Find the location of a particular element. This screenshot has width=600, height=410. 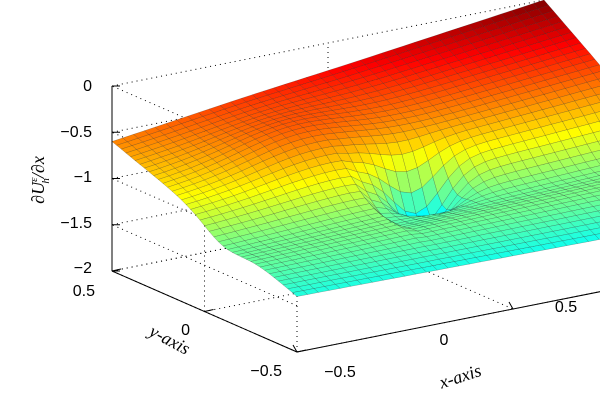

z-tick-labels: 0 −0.5 −1 −1.5 −2 is located at coordinates (76, 177).